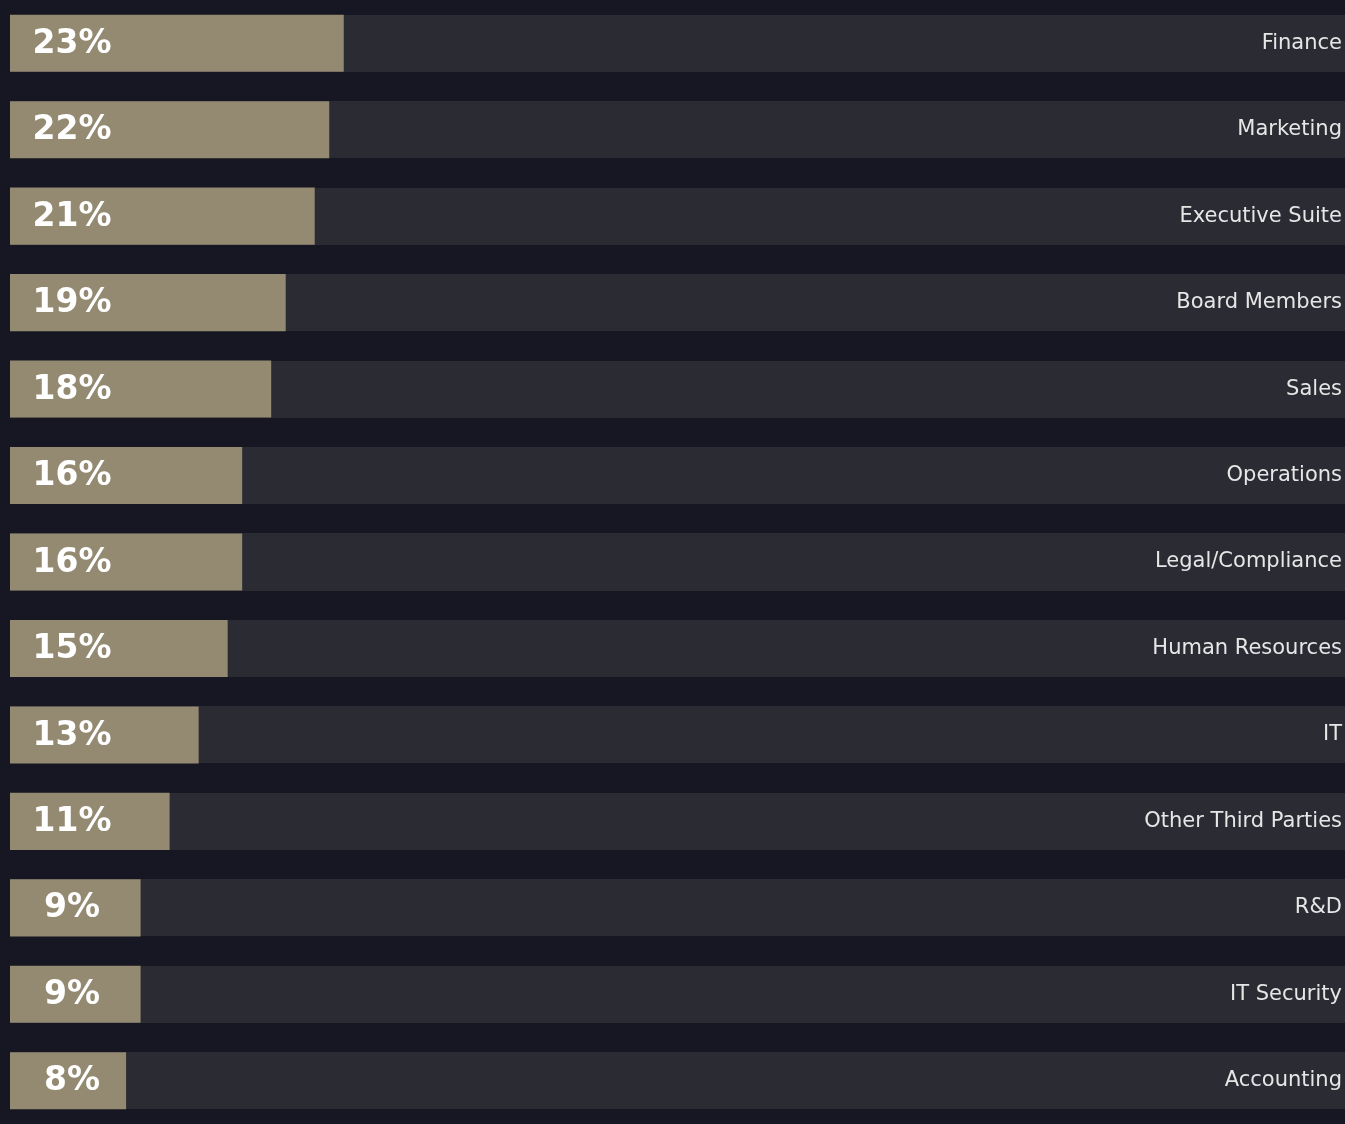  Describe the element at coordinates (1260, 214) in the screenshot. I see `y-tick-label: Executive Suite` at that location.